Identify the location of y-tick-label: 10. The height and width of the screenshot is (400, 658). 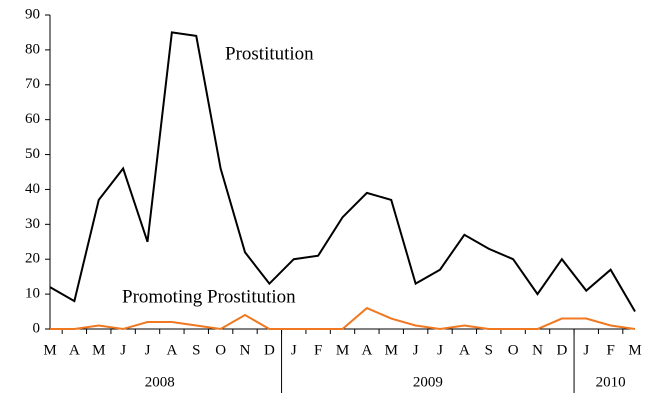
(32, 294).